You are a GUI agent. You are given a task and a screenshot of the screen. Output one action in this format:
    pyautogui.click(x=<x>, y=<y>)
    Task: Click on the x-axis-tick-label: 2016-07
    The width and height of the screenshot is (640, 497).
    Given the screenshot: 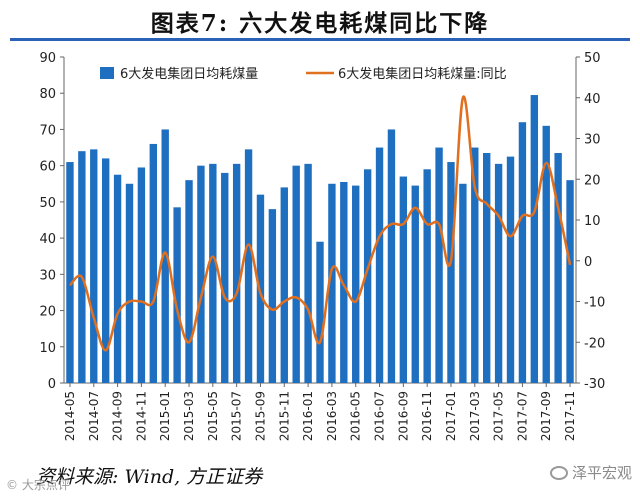 What is the action you would take?
    pyautogui.click(x=380, y=416)
    